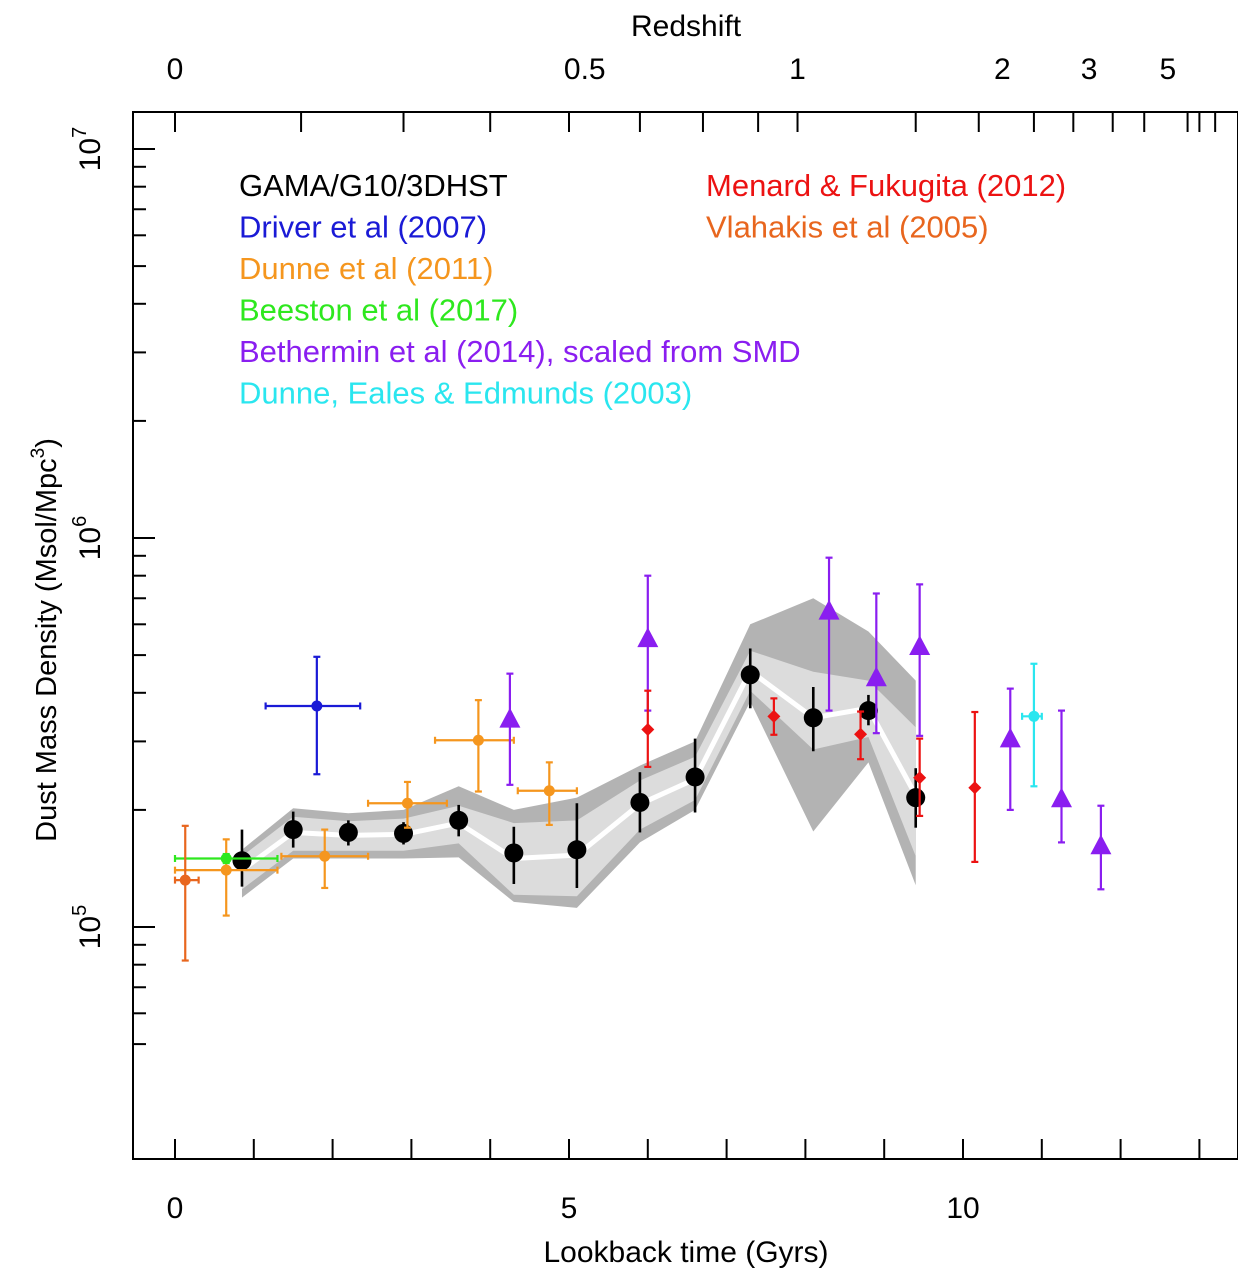 This screenshot has width=1238, height=1274. Describe the element at coordinates (1089, 69) in the screenshot. I see `redshift-tick-label: 3` at that location.